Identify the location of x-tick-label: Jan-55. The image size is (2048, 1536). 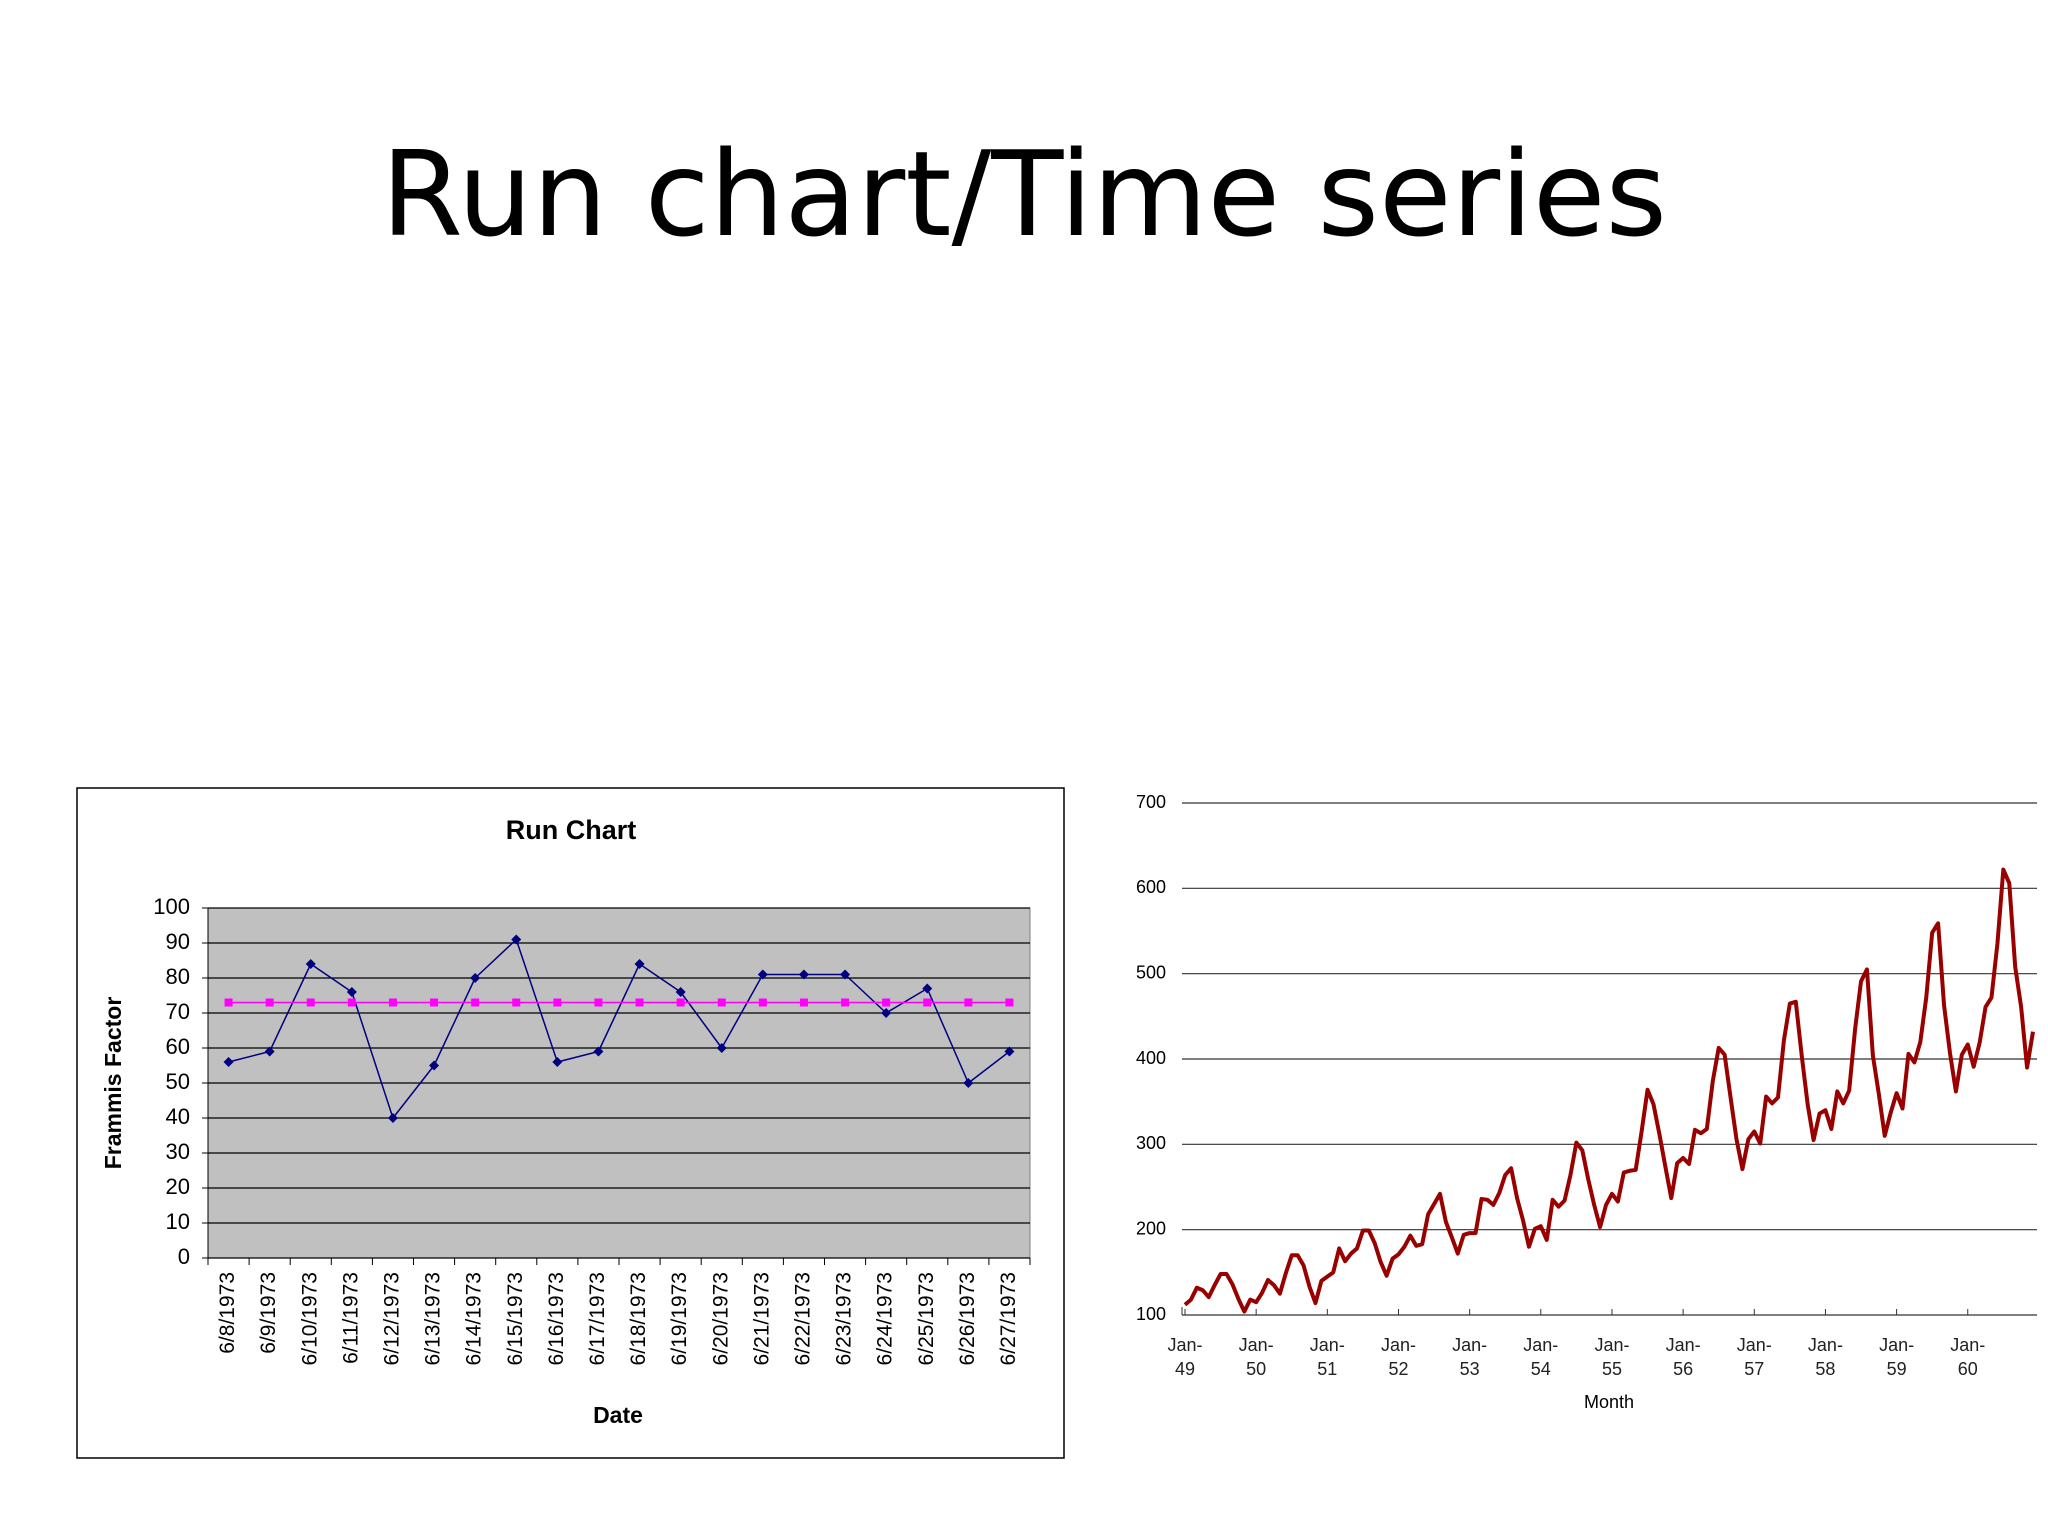
(1612, 1357).